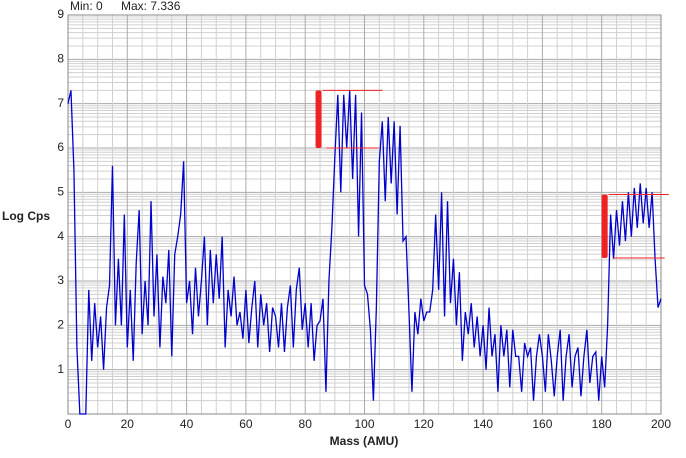  What do you see at coordinates (60, 280) in the screenshot?
I see `y-tick-label: 3` at bounding box center [60, 280].